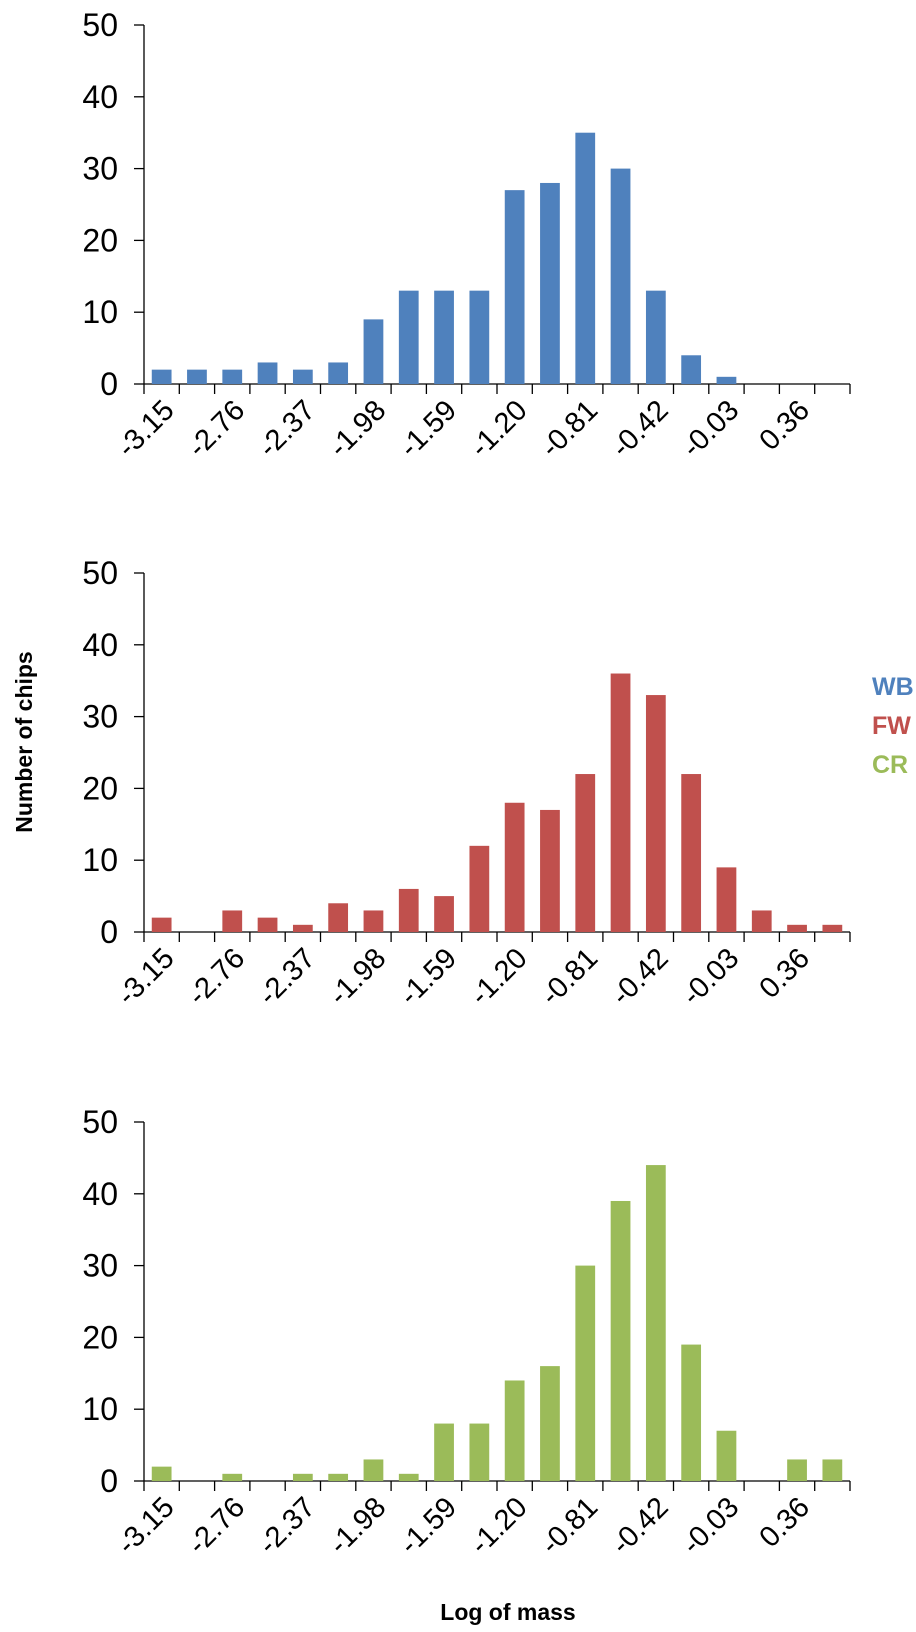 The width and height of the screenshot is (916, 1632). I want to click on bar-fw--1.59, so click(444, 914).